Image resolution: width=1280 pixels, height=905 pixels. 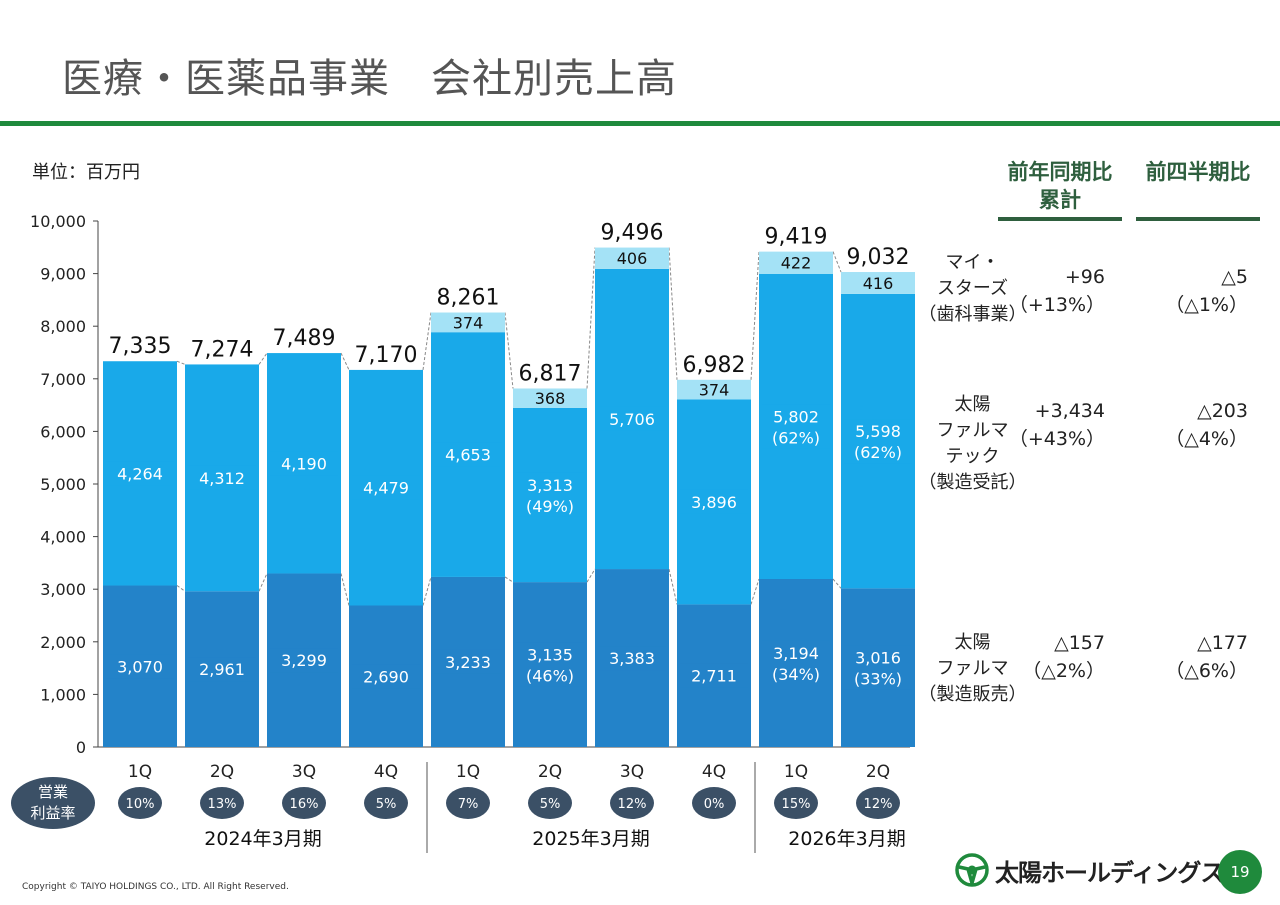 What do you see at coordinates (550, 373) in the screenshot?
I see `bar-total-label: 6,817` at bounding box center [550, 373].